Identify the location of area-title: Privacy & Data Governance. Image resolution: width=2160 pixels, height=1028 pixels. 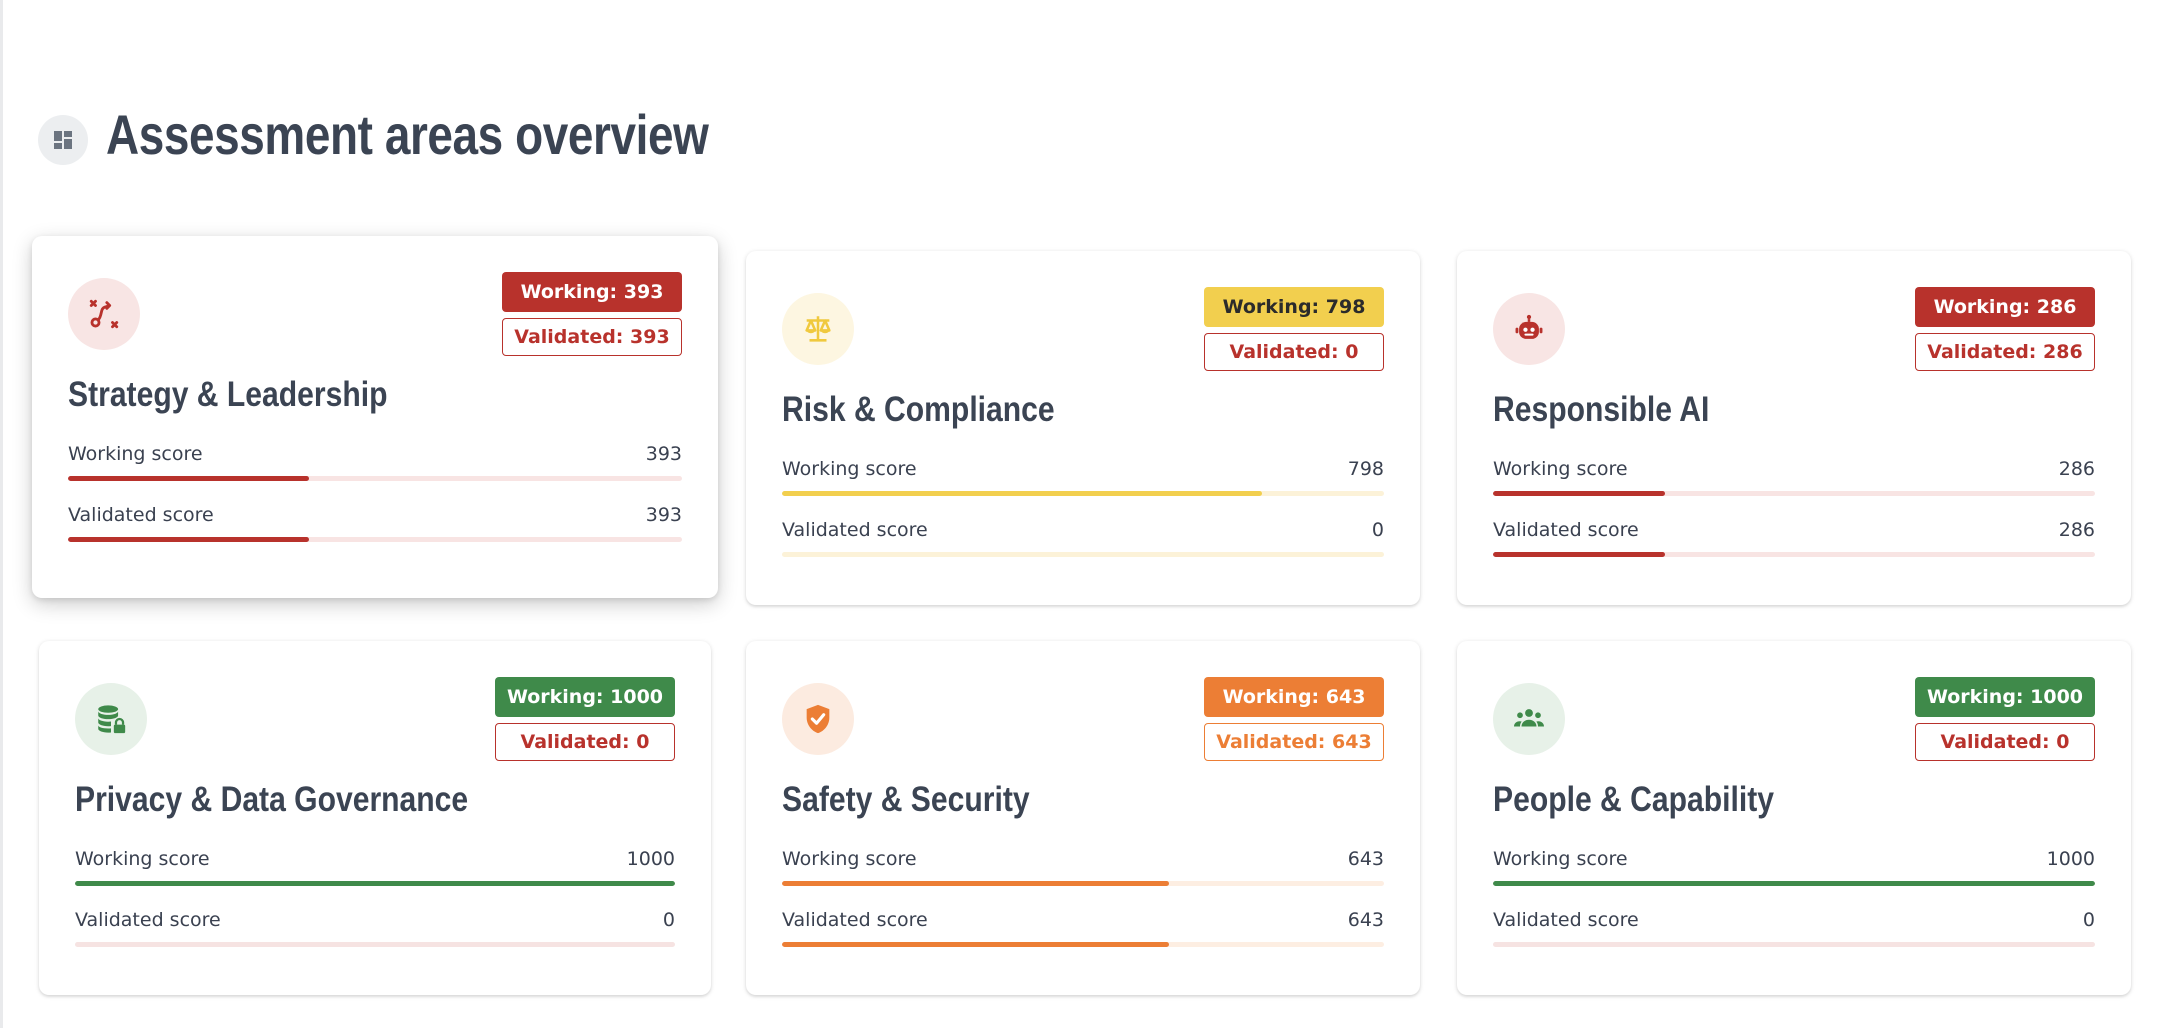
(272, 799).